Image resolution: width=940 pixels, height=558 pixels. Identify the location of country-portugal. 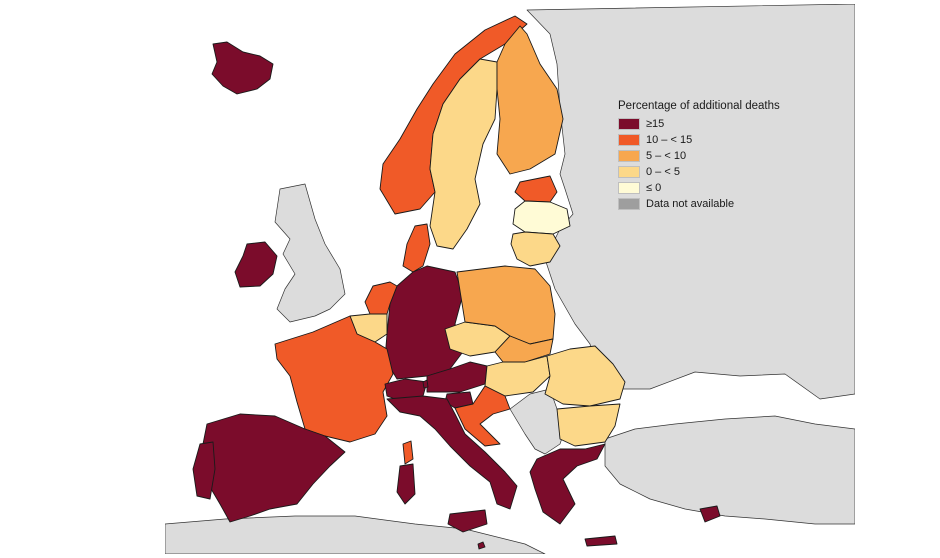
(204, 470).